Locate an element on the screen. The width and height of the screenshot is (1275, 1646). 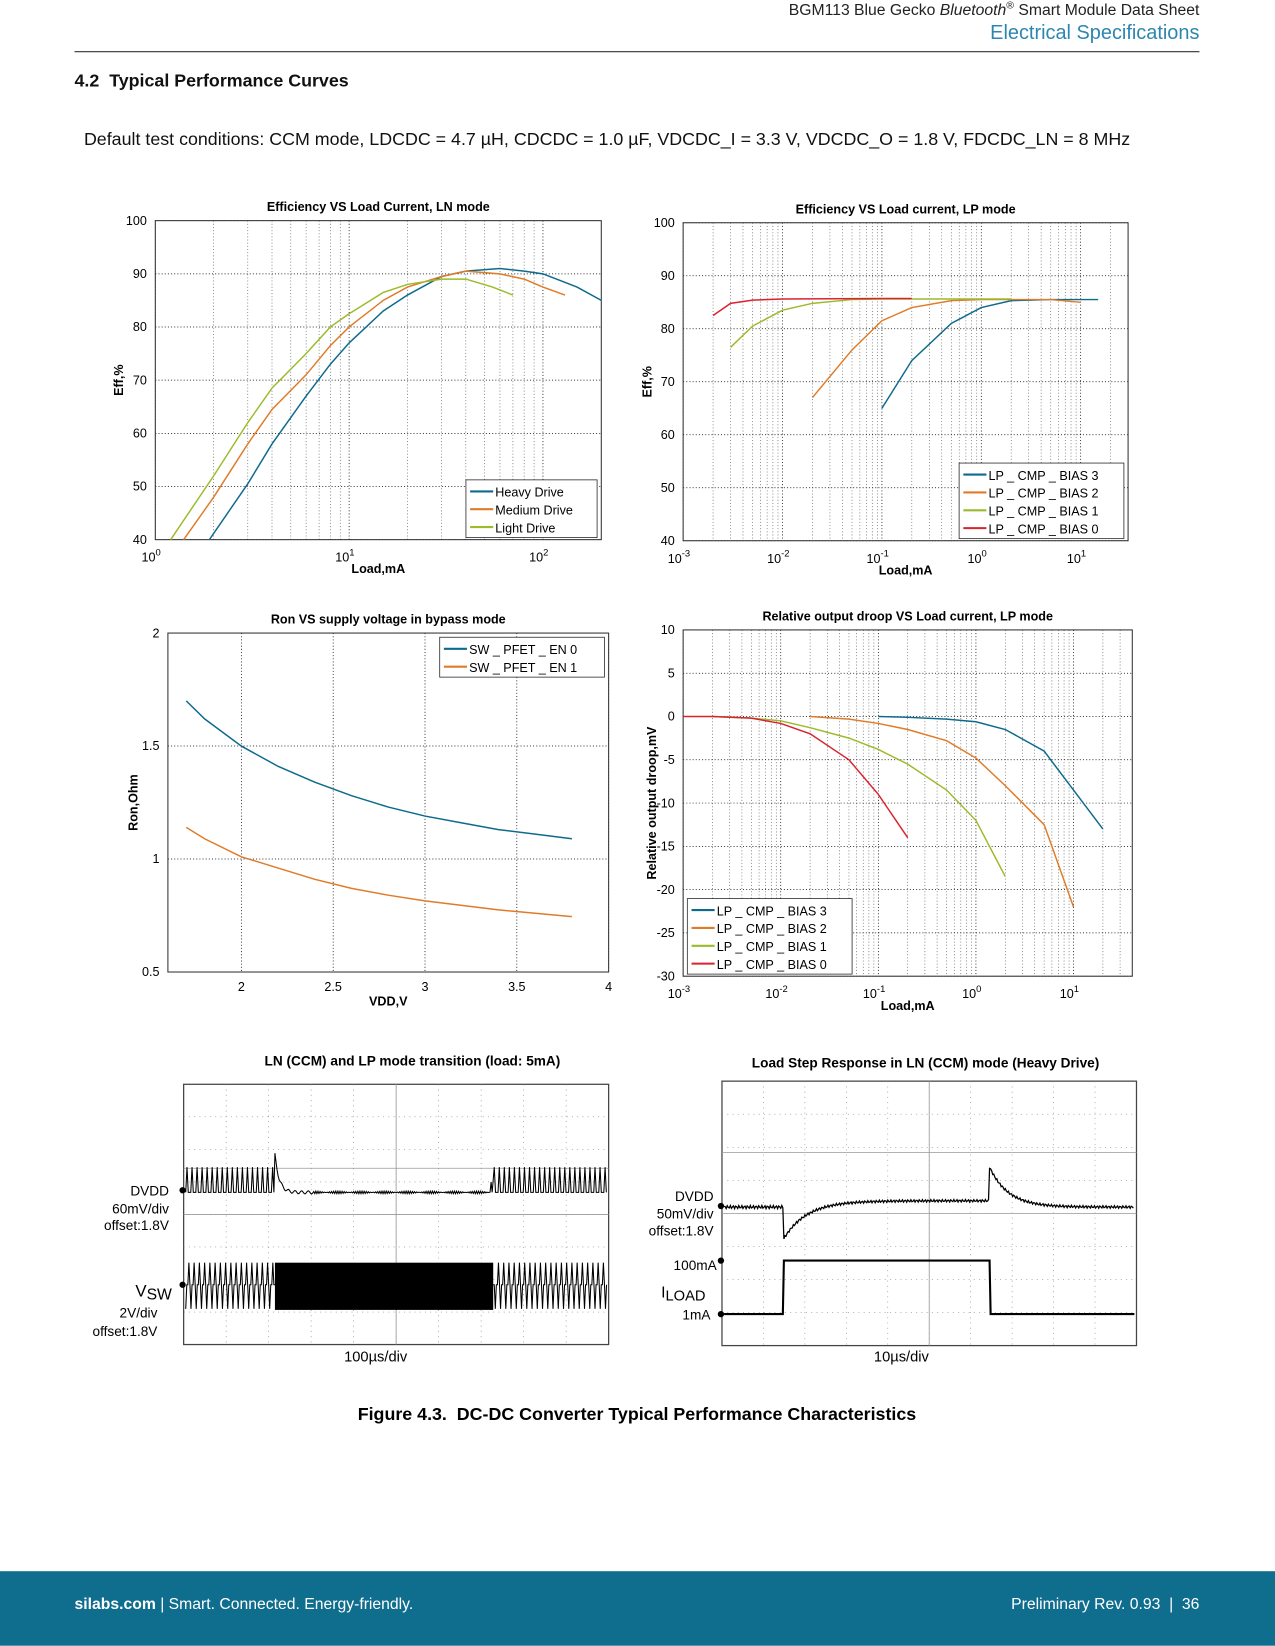
footer-bar is located at coordinates (637, 1608).